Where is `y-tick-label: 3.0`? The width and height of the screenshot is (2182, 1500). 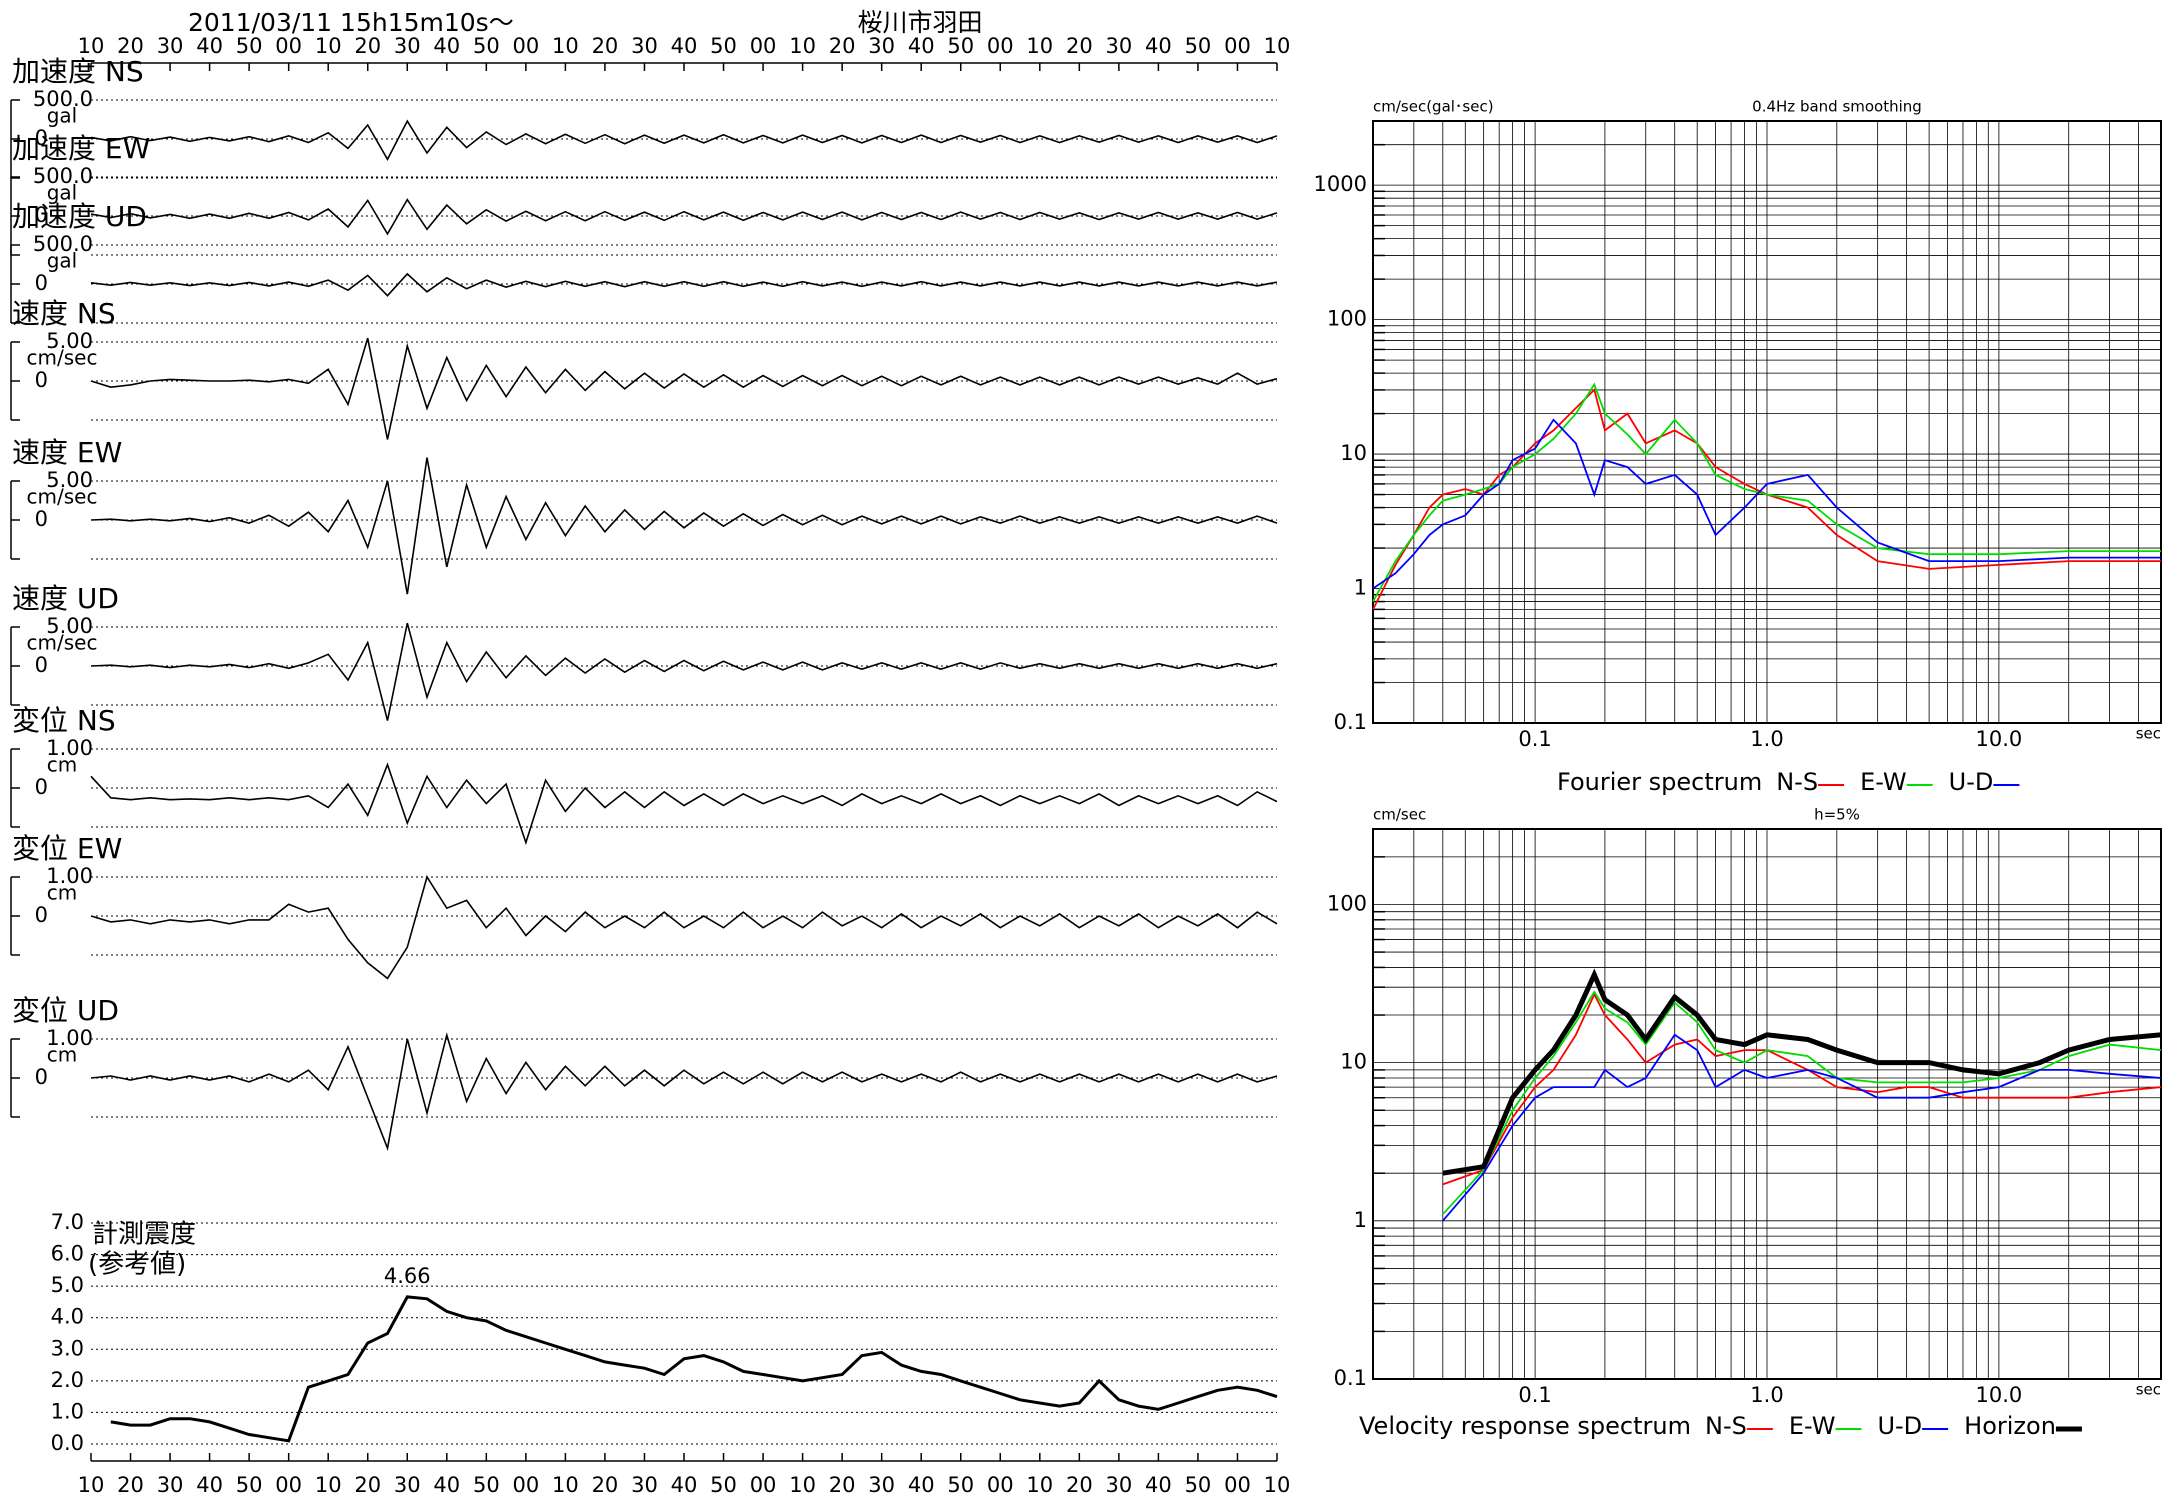 y-tick-label: 3.0 is located at coordinates (67, 1348).